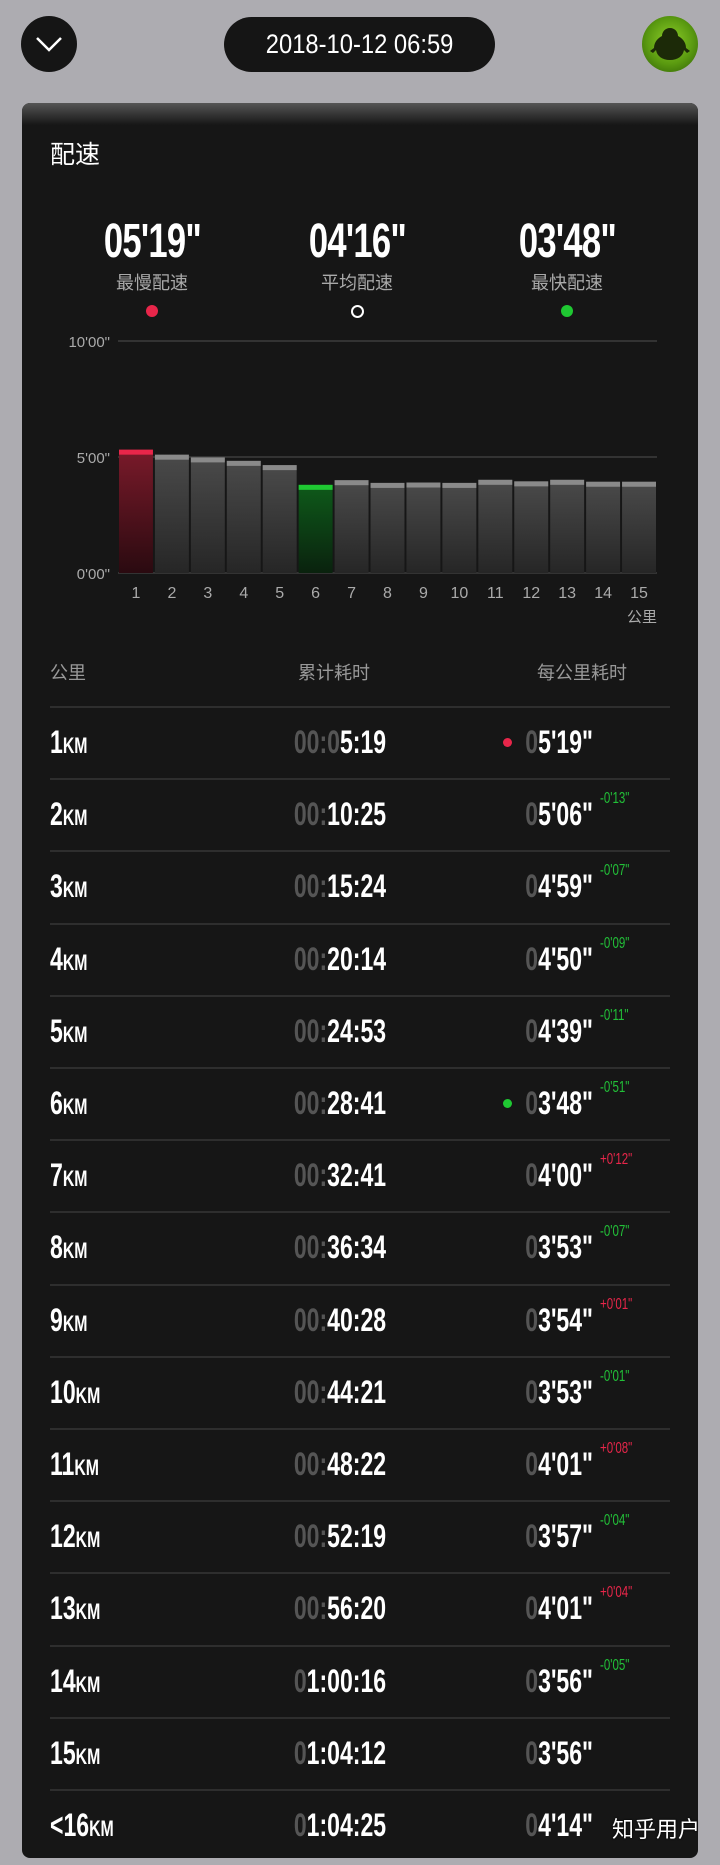 Image resolution: width=720 pixels, height=1865 pixels. Describe the element at coordinates (76, 1103) in the screenshot. I see `km-label: 6KM` at that location.